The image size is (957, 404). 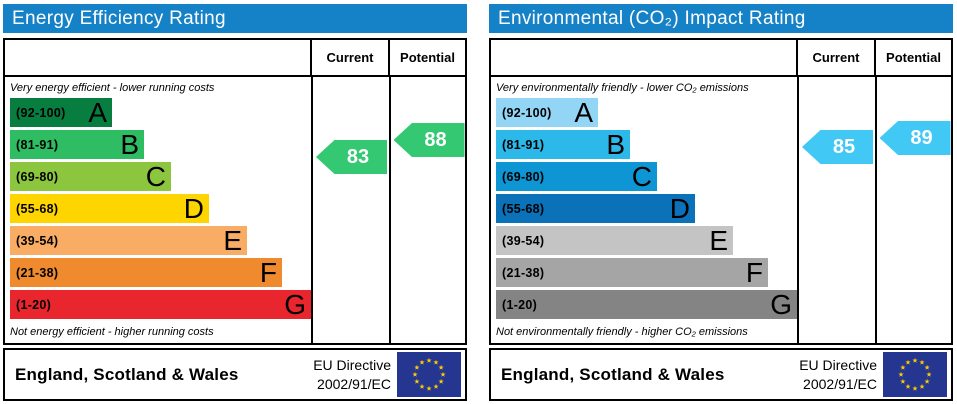 What do you see at coordinates (576, 176) in the screenshot?
I see `co2-band-c: (69-80) C` at bounding box center [576, 176].